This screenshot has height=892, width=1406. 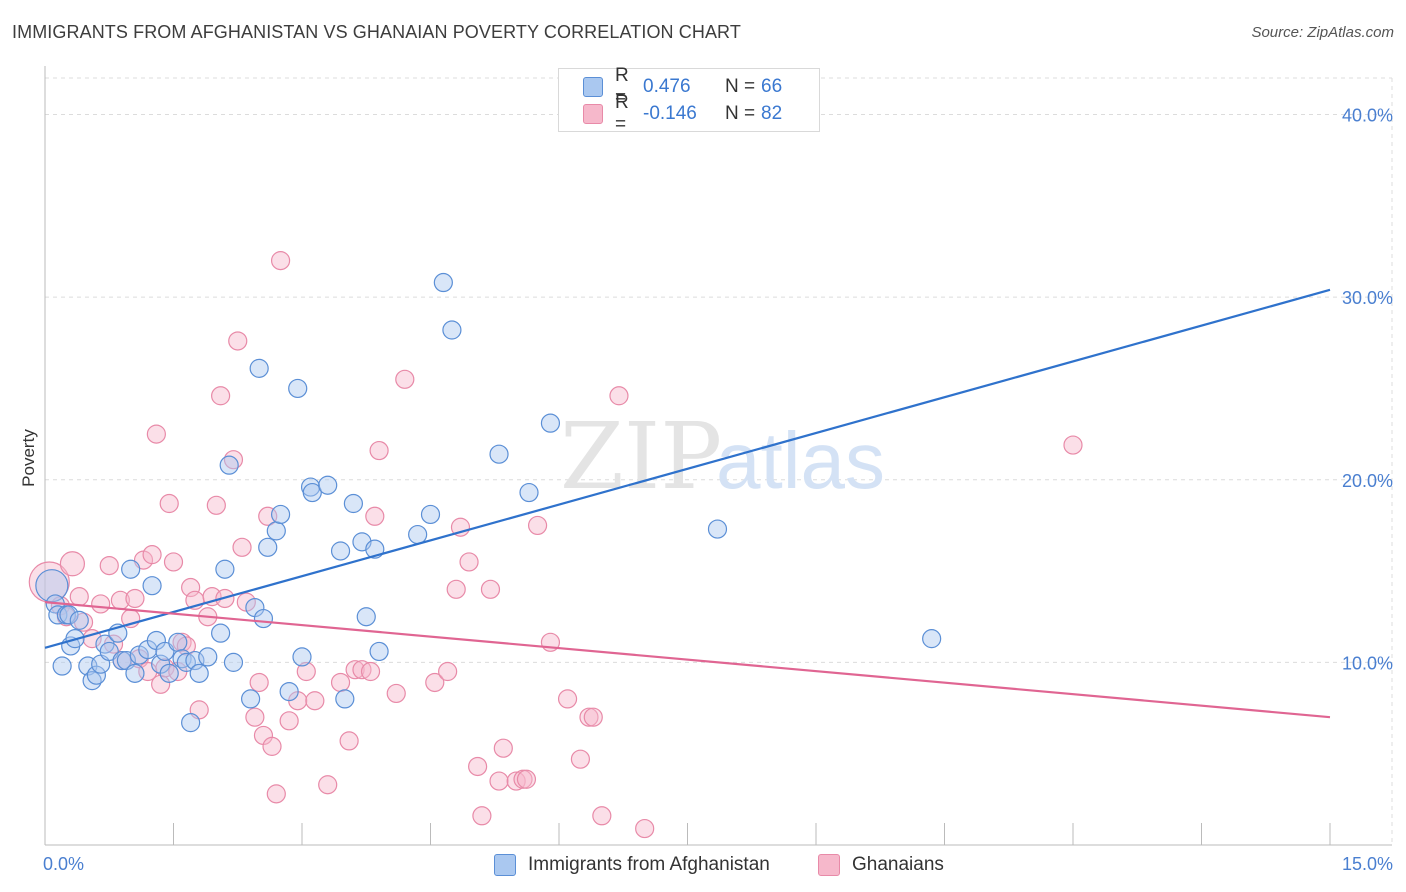 I want to click on x-tick-label: 15.0%, so click(x=1367, y=864).